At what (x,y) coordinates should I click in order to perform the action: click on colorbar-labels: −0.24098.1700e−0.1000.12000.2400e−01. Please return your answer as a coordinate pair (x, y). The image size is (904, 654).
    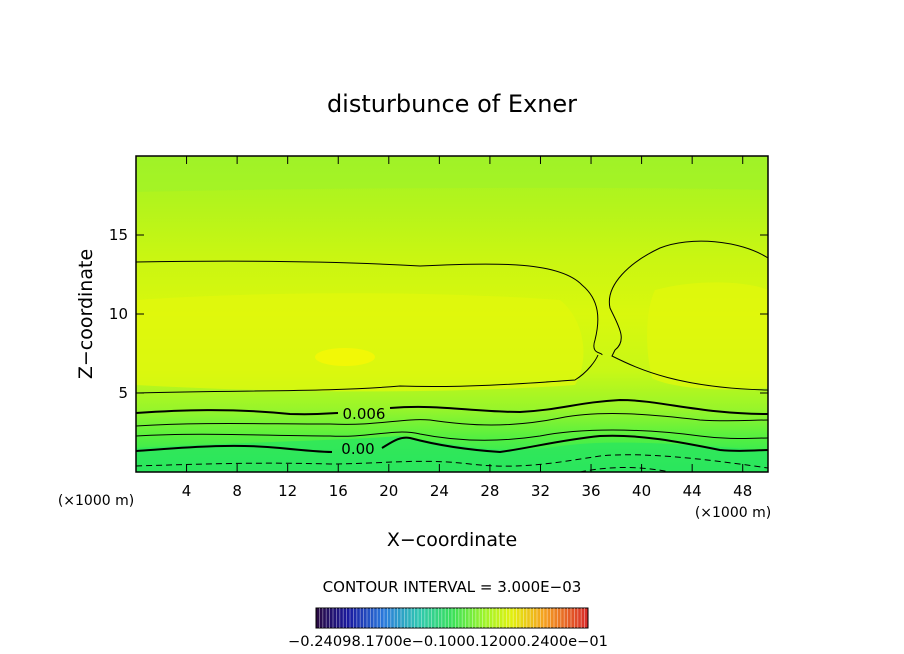
    Looking at the image, I should click on (448, 642).